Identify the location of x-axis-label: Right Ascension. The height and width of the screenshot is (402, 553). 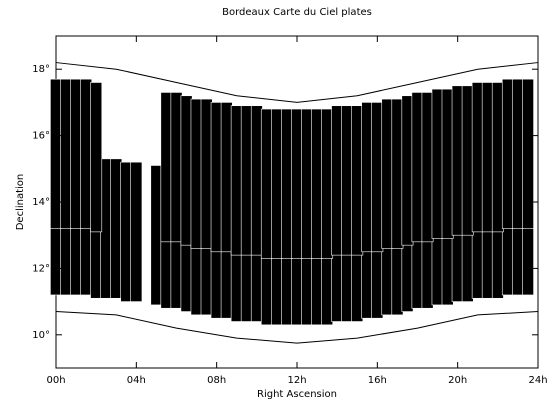
(297, 394).